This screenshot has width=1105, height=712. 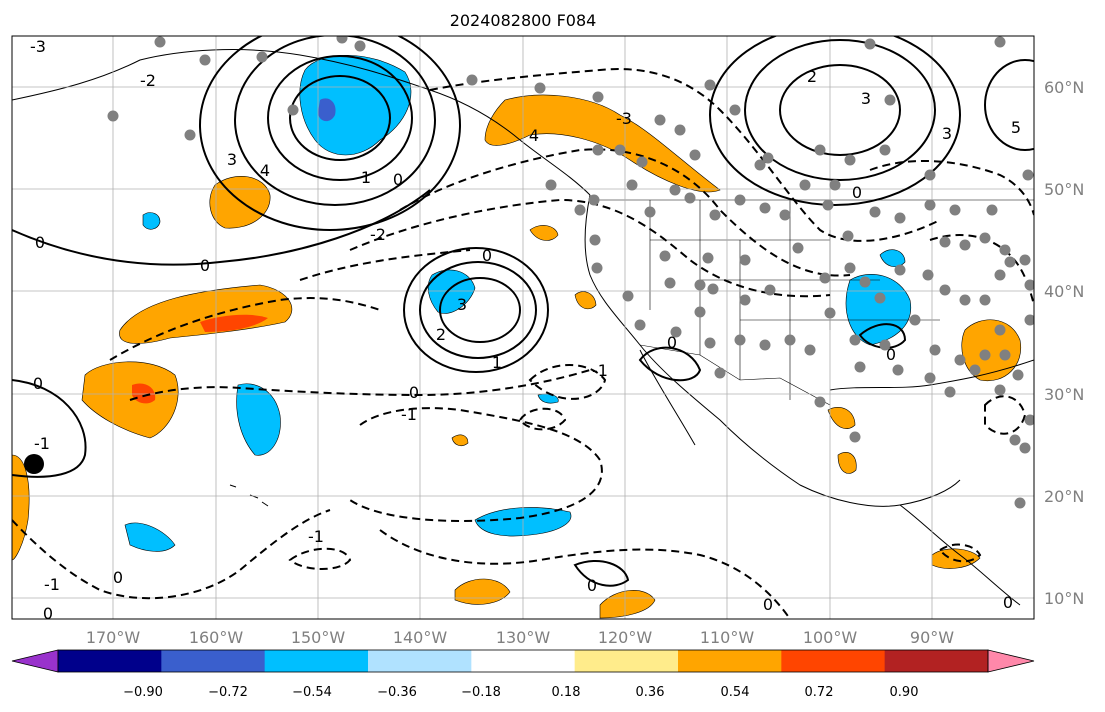 What do you see at coordinates (523, 637) in the screenshot?
I see `lon-tick-label: 130°W` at bounding box center [523, 637].